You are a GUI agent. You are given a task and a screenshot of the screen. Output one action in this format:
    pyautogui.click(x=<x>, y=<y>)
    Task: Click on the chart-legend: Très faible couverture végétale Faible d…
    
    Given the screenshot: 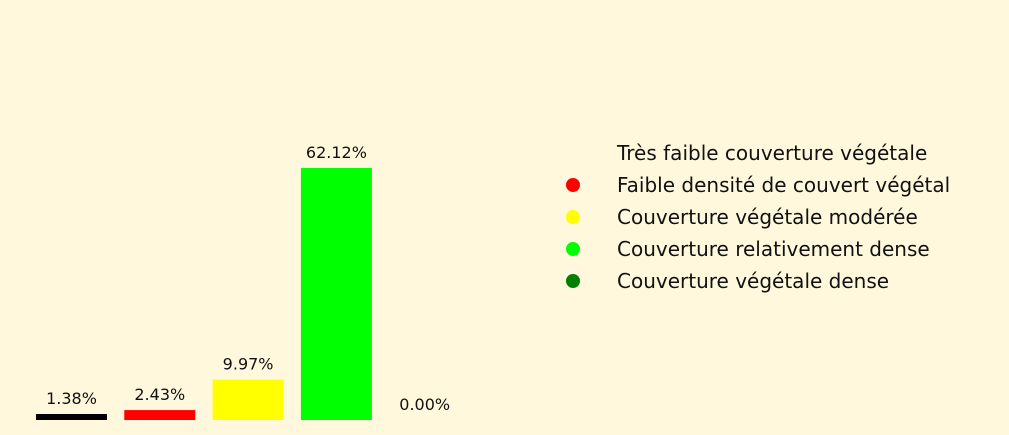 What is the action you would take?
    pyautogui.click(x=758, y=216)
    